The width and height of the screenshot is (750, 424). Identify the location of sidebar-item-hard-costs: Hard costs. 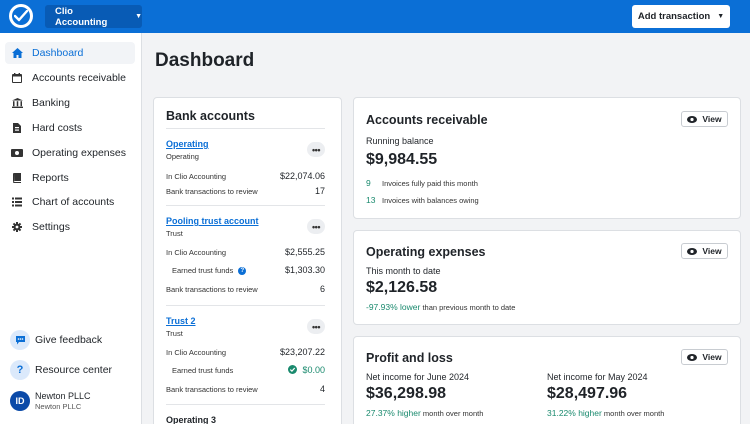
(70, 128).